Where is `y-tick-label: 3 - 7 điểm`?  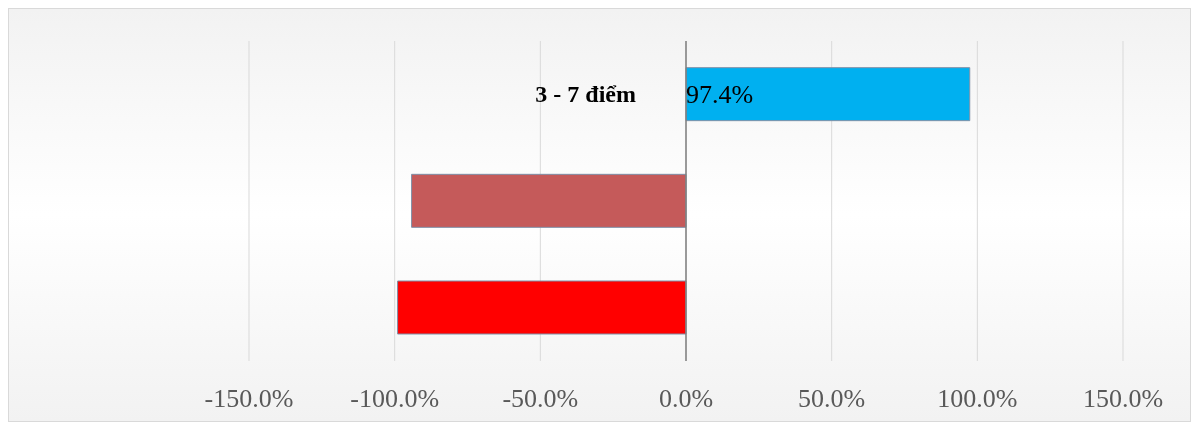
y-tick-label: 3 - 7 điểm is located at coordinates (585, 94).